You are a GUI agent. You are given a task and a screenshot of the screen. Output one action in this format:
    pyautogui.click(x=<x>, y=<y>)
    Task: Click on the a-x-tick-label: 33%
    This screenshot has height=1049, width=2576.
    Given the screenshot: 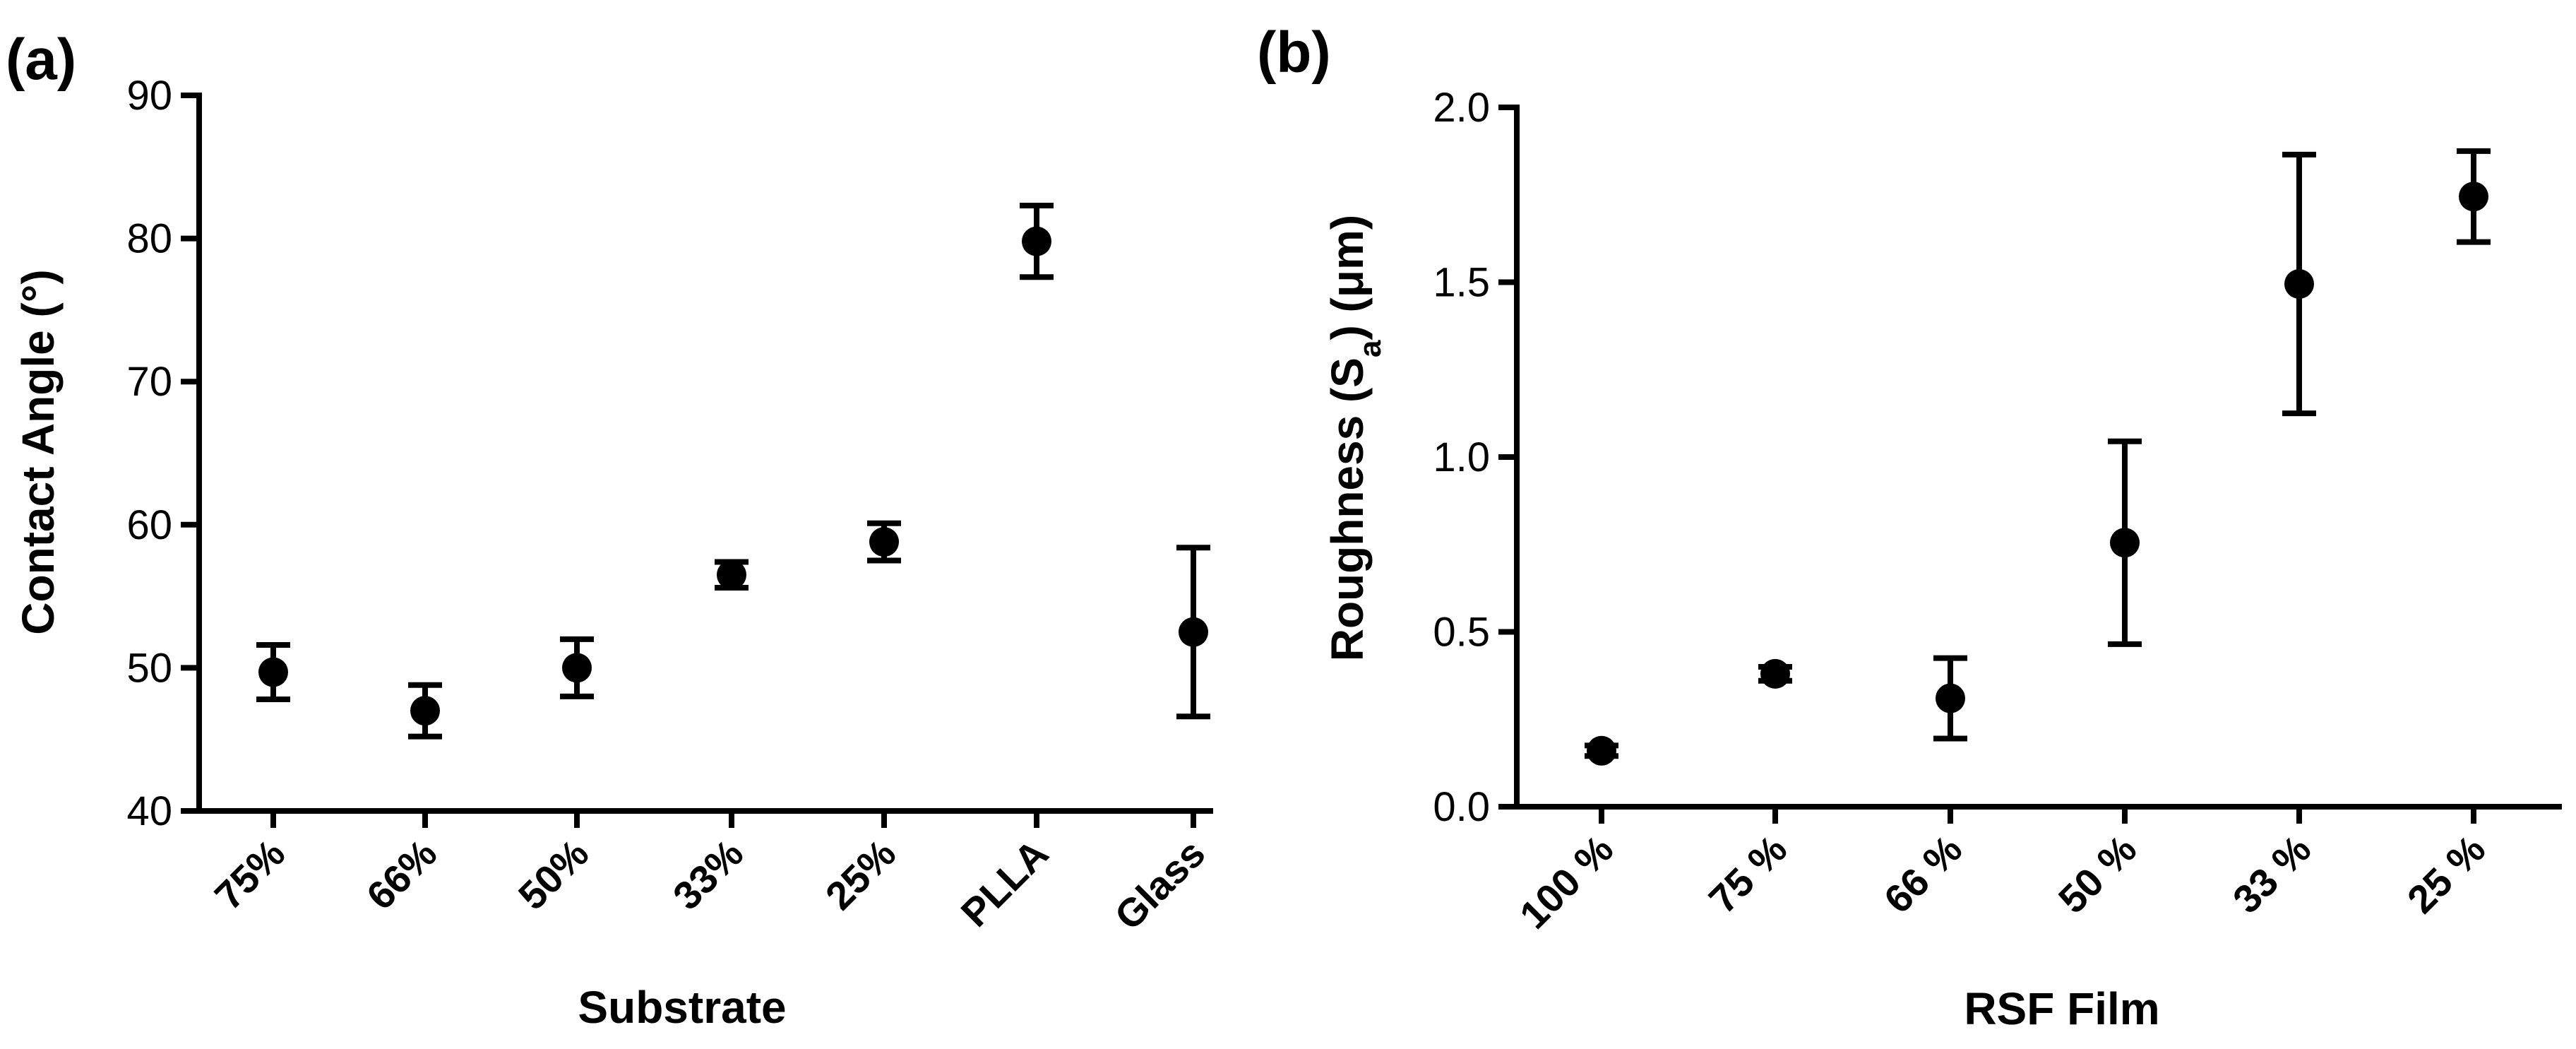 What is the action you would take?
    pyautogui.click(x=708, y=874)
    